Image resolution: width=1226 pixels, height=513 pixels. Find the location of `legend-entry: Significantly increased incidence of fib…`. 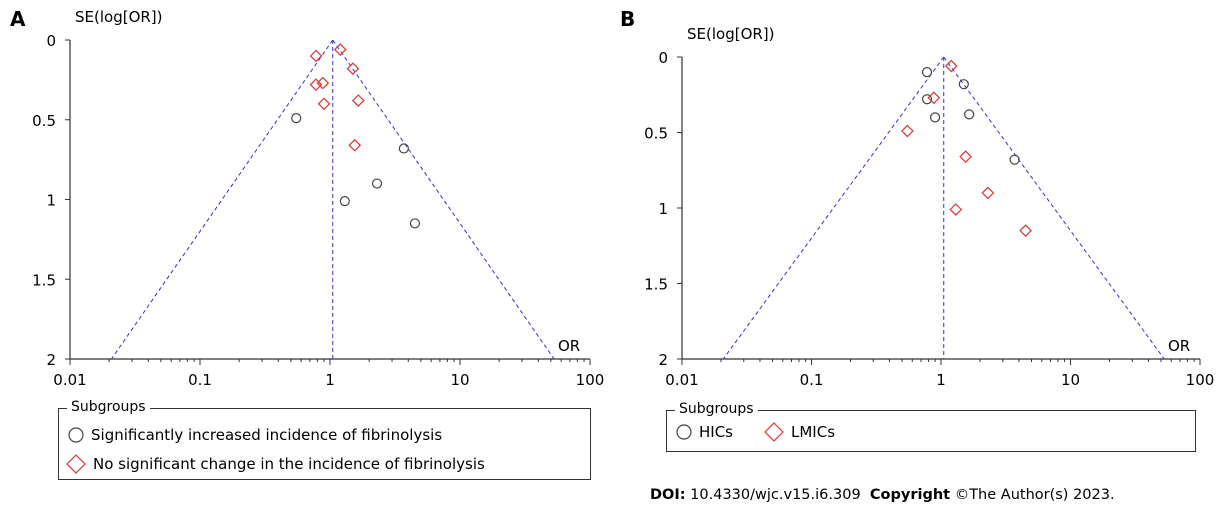

legend-entry: Significantly increased incidence of fib… is located at coordinates (254, 435).